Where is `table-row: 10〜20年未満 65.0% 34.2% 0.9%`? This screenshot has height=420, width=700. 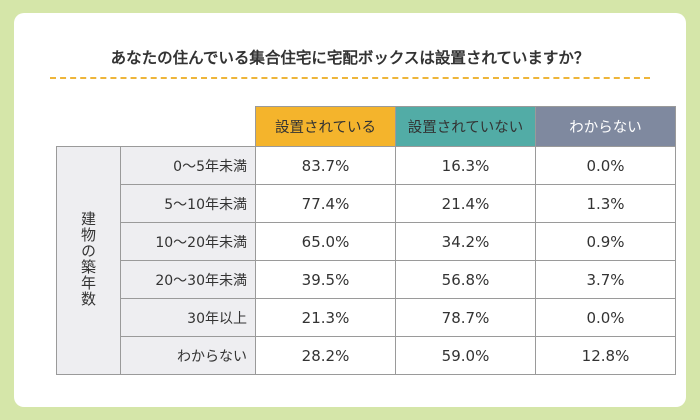 table-row: 10〜20年未満 65.0% 34.2% 0.9% is located at coordinates (366, 241).